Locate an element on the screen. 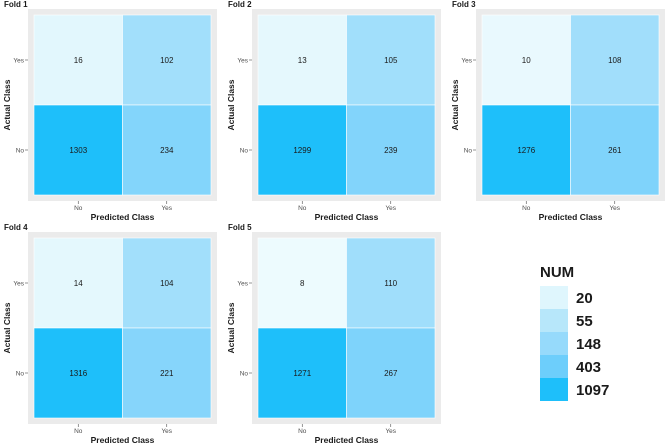  cell-value: 105 is located at coordinates (391, 60).